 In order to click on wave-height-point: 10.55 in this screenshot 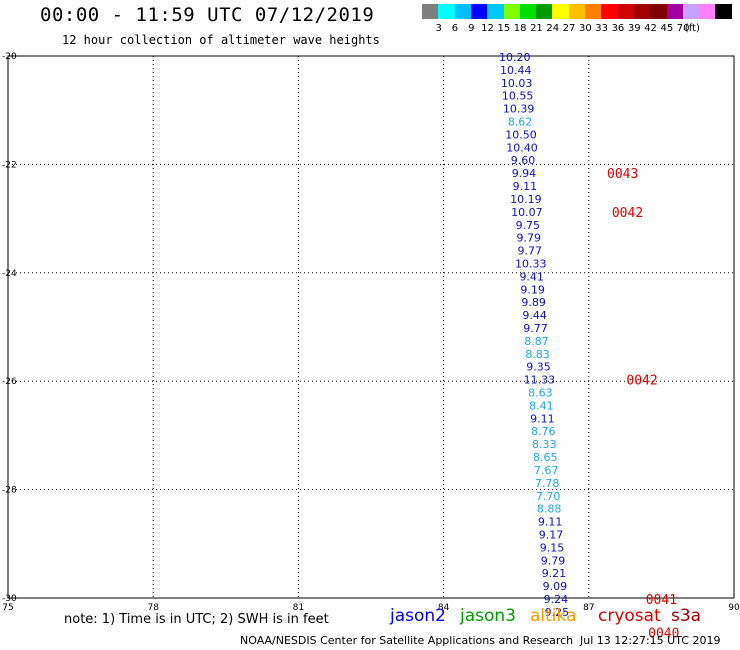, I will do `click(518, 95)`.